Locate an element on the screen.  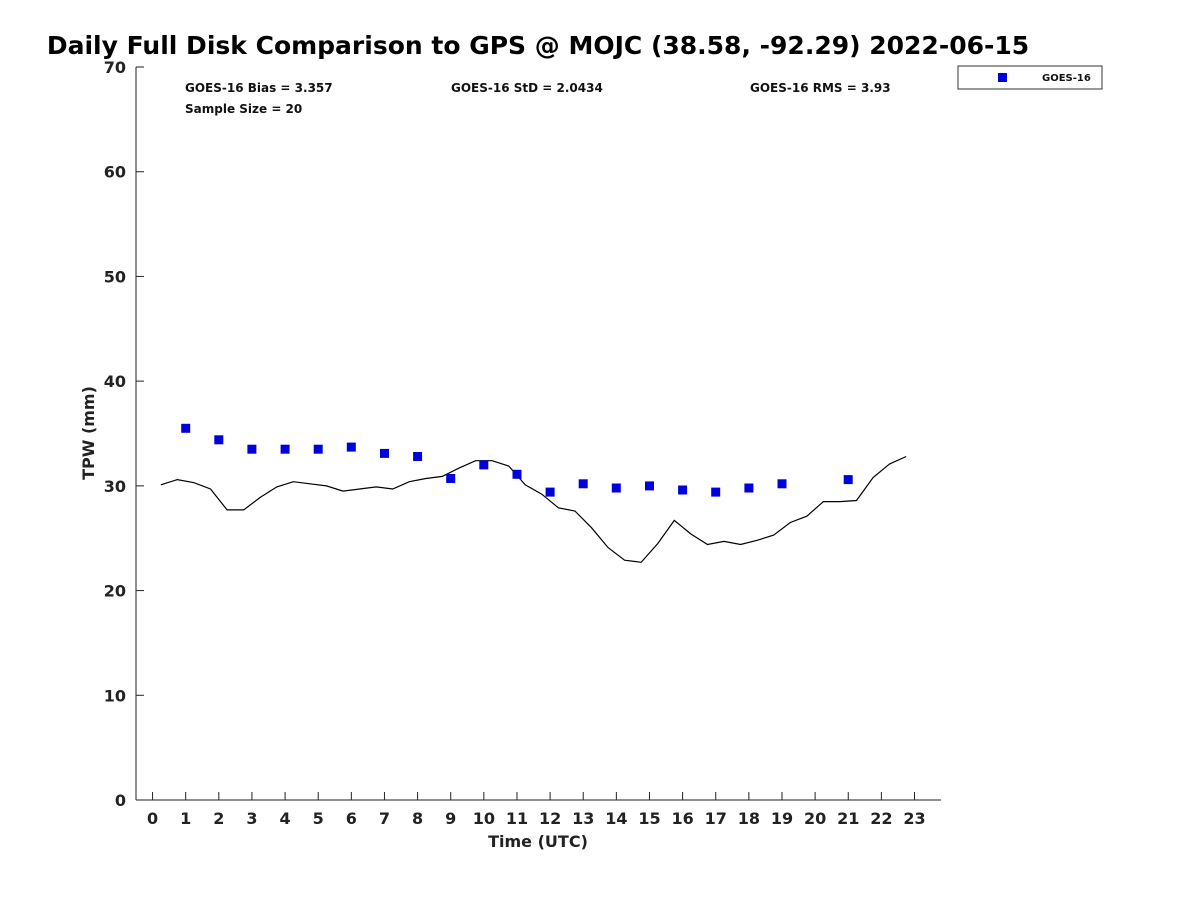
gps-line-layer is located at coordinates (533, 509).